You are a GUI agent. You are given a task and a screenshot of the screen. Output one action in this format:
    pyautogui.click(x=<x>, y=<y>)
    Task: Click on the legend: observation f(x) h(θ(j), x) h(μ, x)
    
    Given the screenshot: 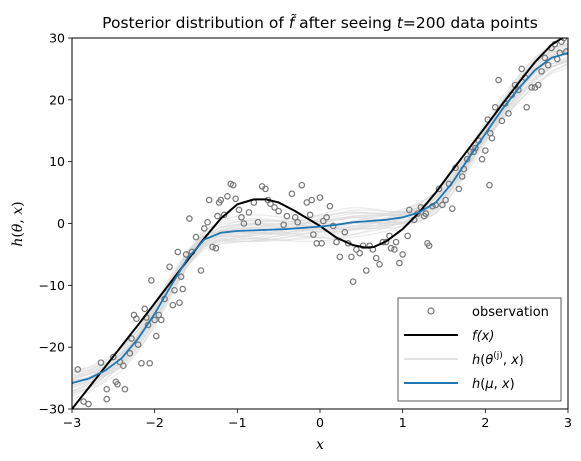 What is the action you would take?
    pyautogui.click(x=479, y=349)
    